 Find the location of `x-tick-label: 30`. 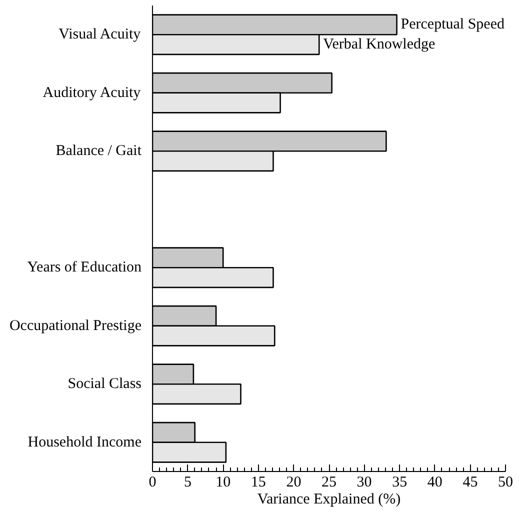

x-tick-label: 30 is located at coordinates (364, 482).